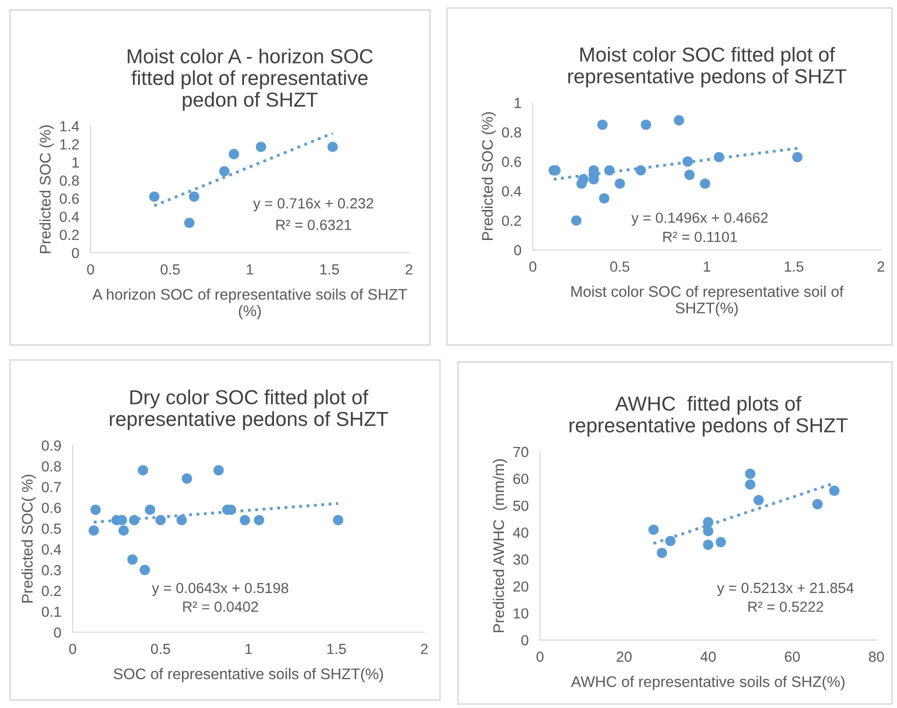 The image size is (897, 708). I want to click on y-tick-label: 0.7, so click(51, 487).